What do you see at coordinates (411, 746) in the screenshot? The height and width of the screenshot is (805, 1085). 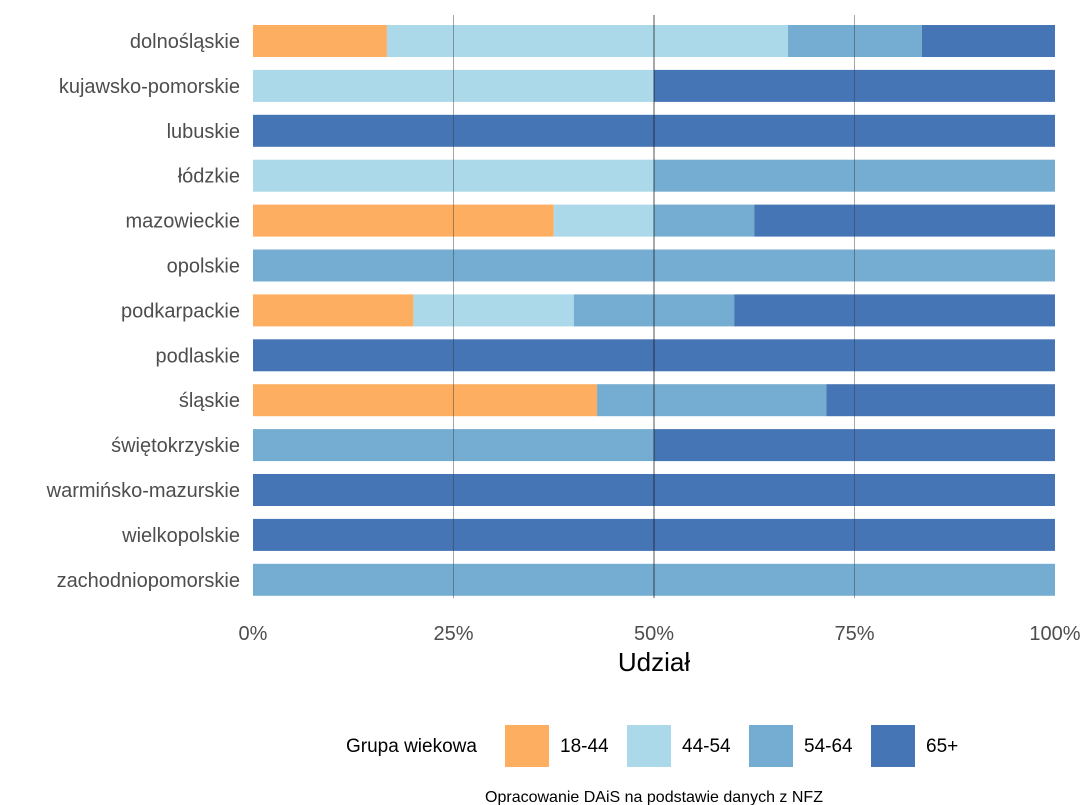 I see `legend-title: Grupa wiekowa` at bounding box center [411, 746].